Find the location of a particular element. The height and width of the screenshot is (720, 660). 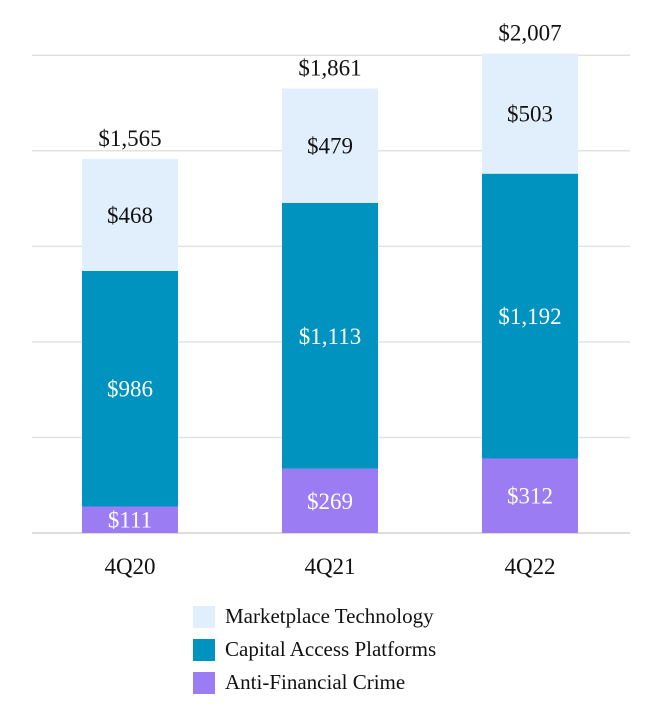

x-tick-label-4q22: 4Q22 is located at coordinates (529, 566).